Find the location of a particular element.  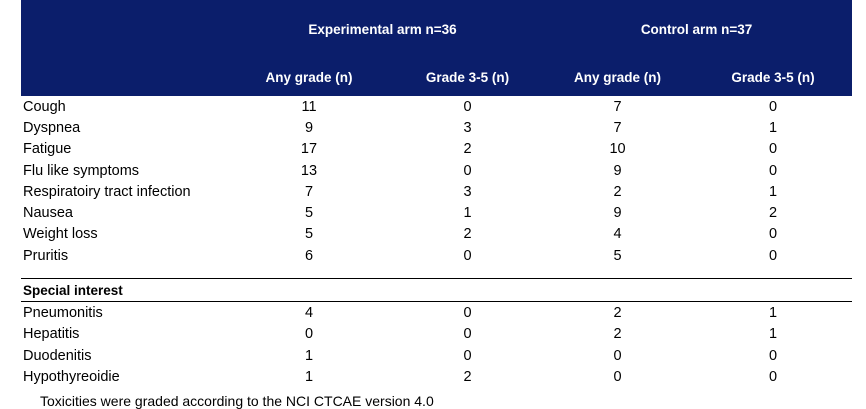

toxicity-name: Duodenitis is located at coordinates (57, 355).